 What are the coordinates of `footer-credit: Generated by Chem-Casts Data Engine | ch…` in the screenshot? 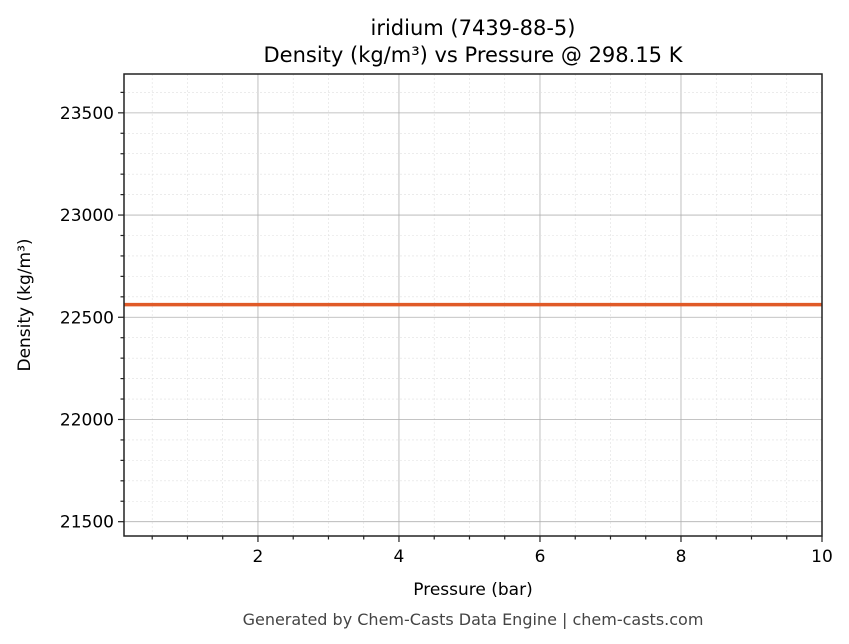 It's located at (473, 619).